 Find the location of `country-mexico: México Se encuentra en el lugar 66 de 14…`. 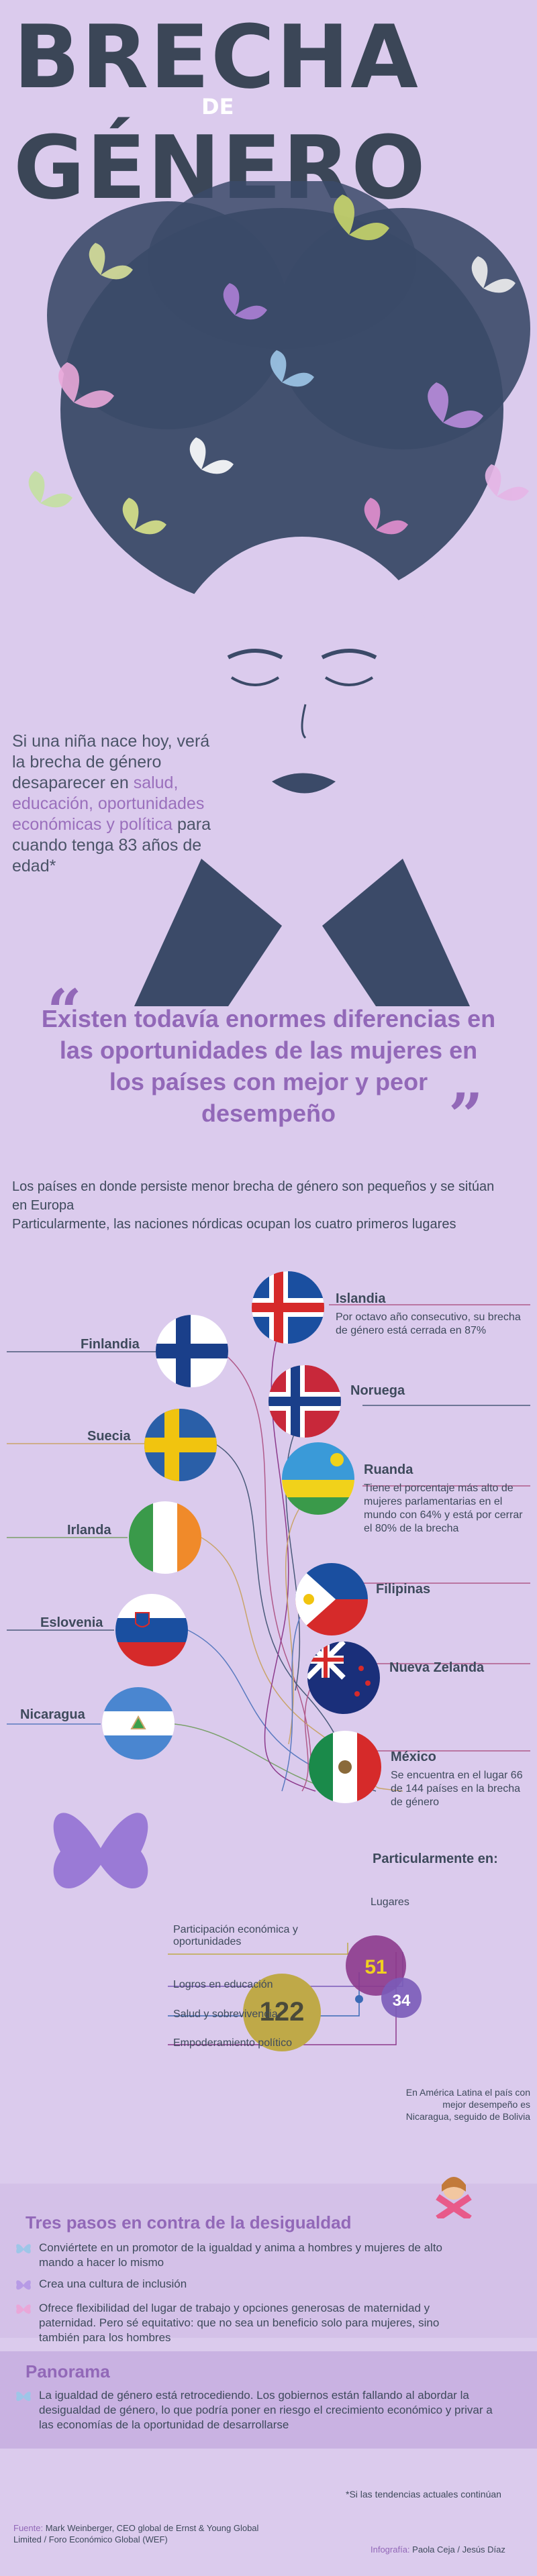

country-mexico: México Se encuentra en el lugar 66 de 14… is located at coordinates (458, 1779).